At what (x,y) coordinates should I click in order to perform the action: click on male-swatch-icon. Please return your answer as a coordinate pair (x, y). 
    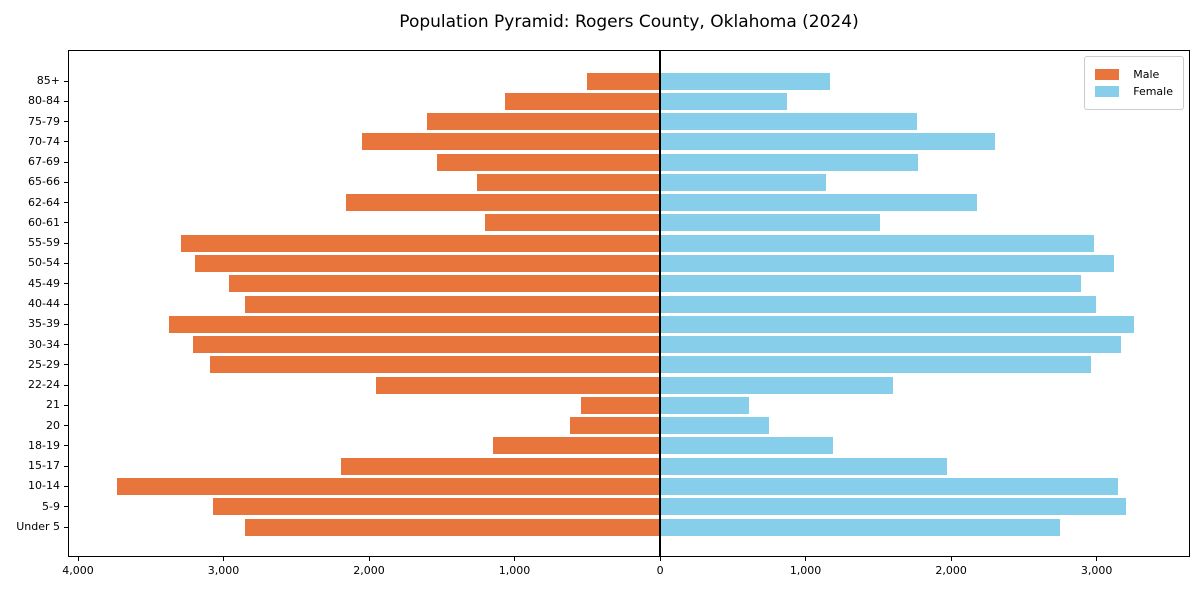
    Looking at the image, I should click on (1107, 74).